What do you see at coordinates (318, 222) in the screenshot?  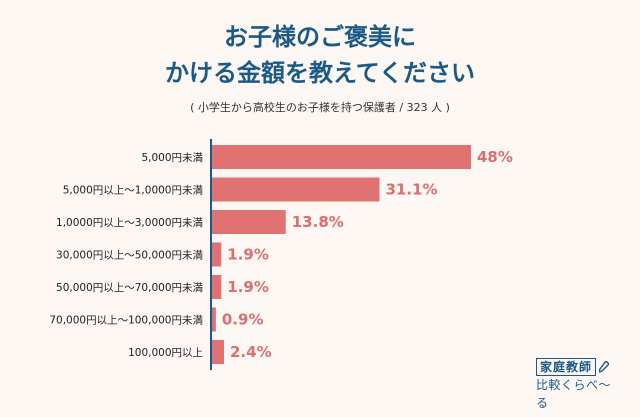 I see `value-label-3: 13.8%` at bounding box center [318, 222].